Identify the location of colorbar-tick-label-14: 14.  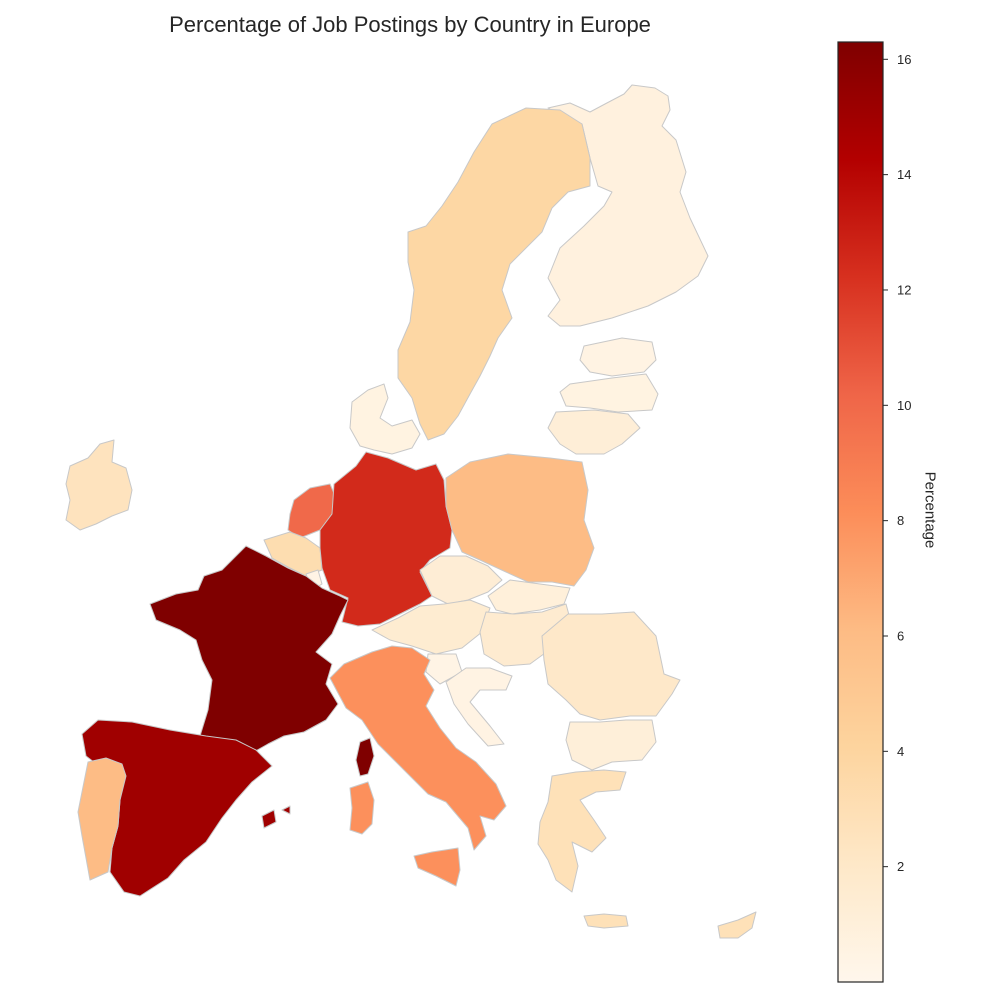
(904, 174).